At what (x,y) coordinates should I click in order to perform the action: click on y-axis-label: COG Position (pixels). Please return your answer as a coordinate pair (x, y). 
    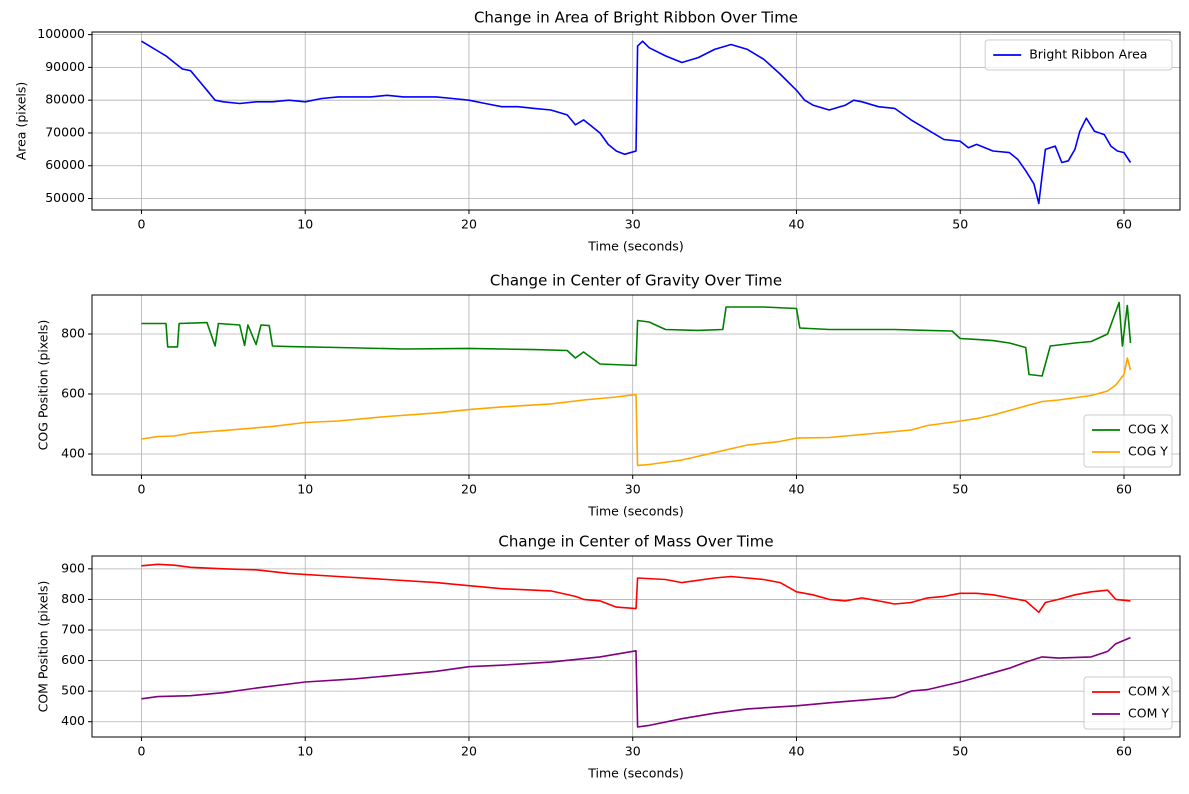
    Looking at the image, I should click on (43, 385).